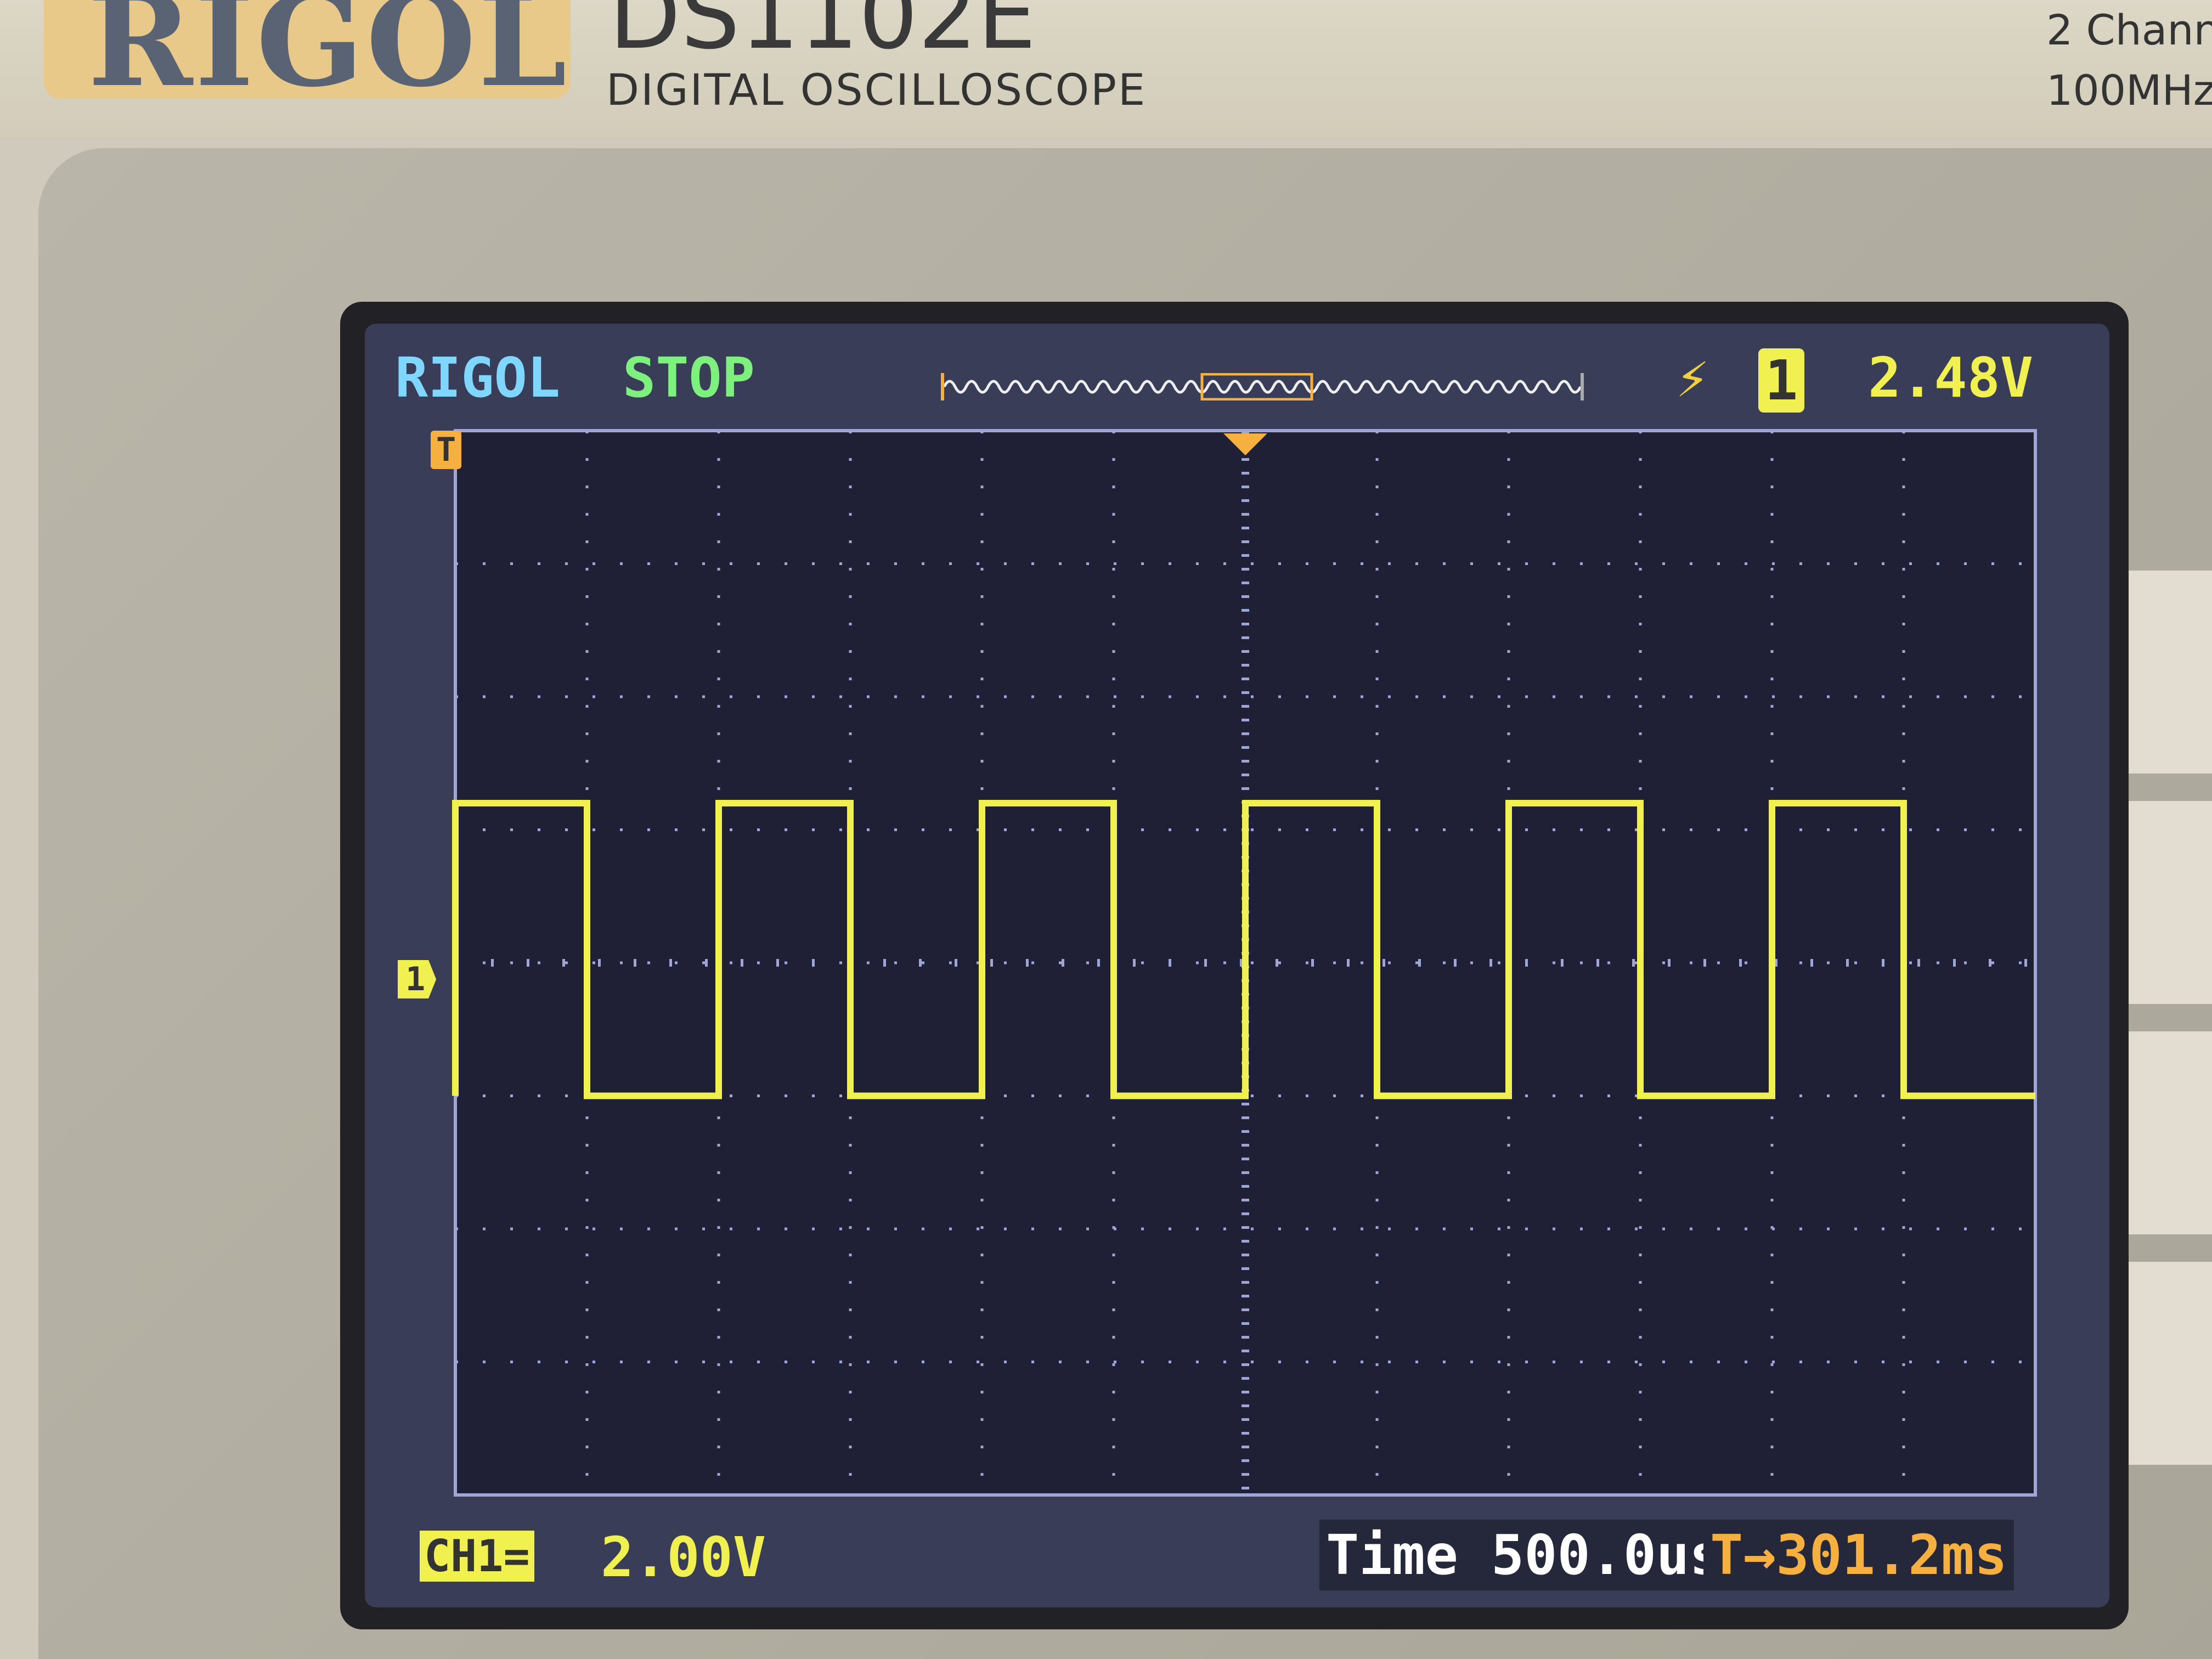  I want to click on ch1-label: CH1=, so click(477, 1556).